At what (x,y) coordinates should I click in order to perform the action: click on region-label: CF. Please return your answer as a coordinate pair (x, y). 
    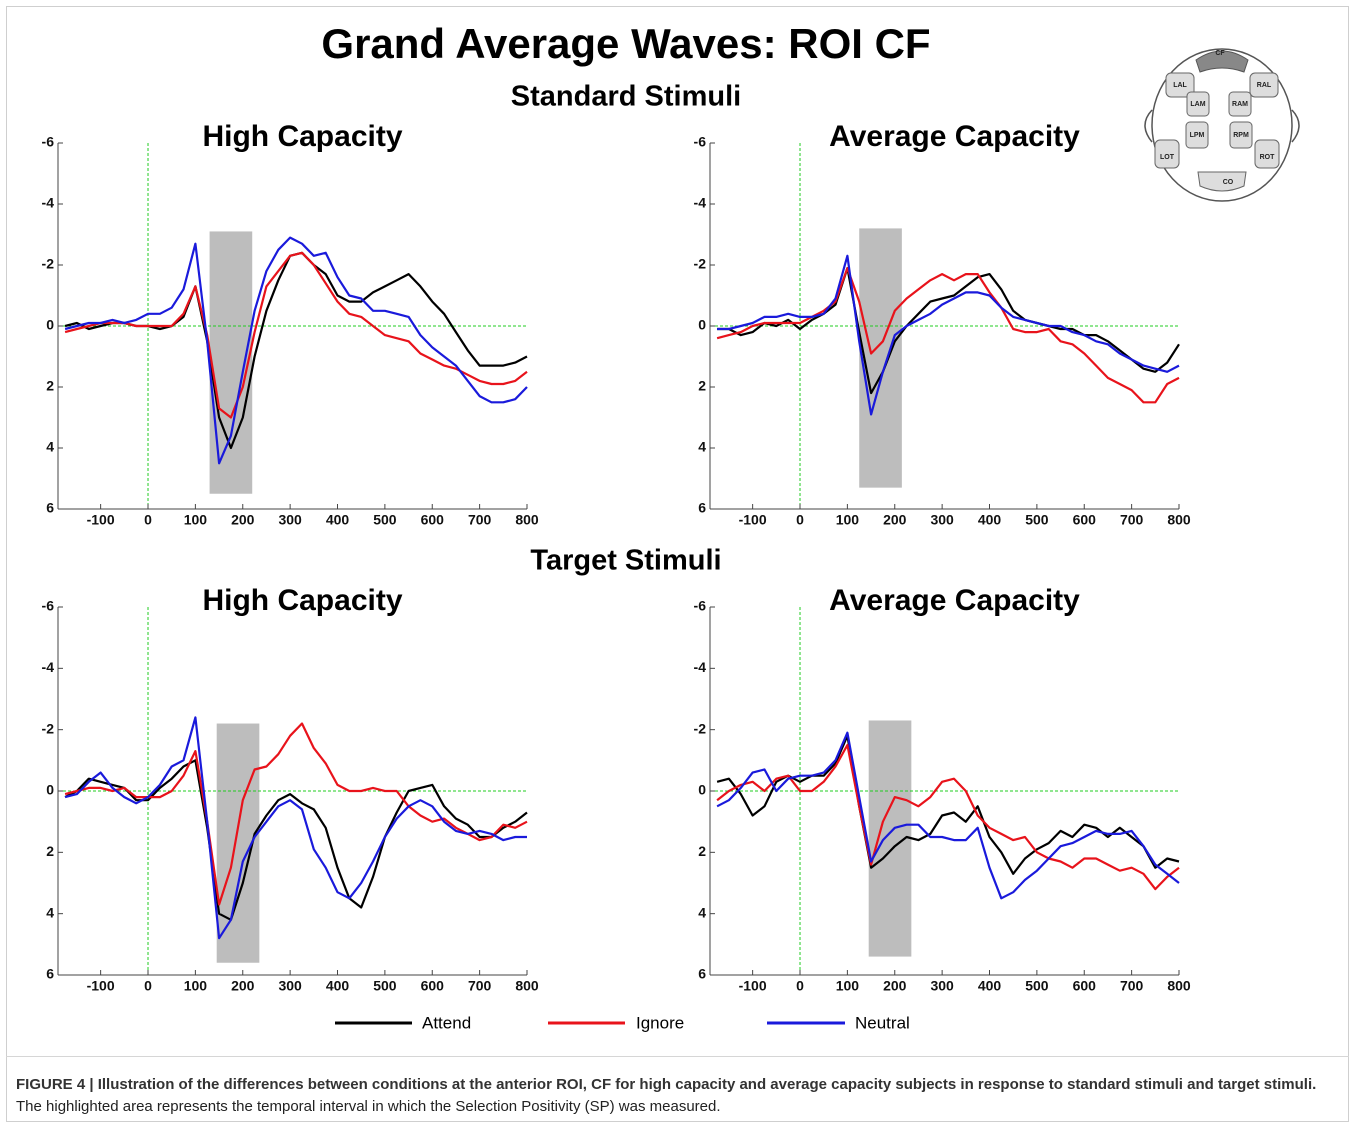
    Looking at the image, I should click on (1220, 53).